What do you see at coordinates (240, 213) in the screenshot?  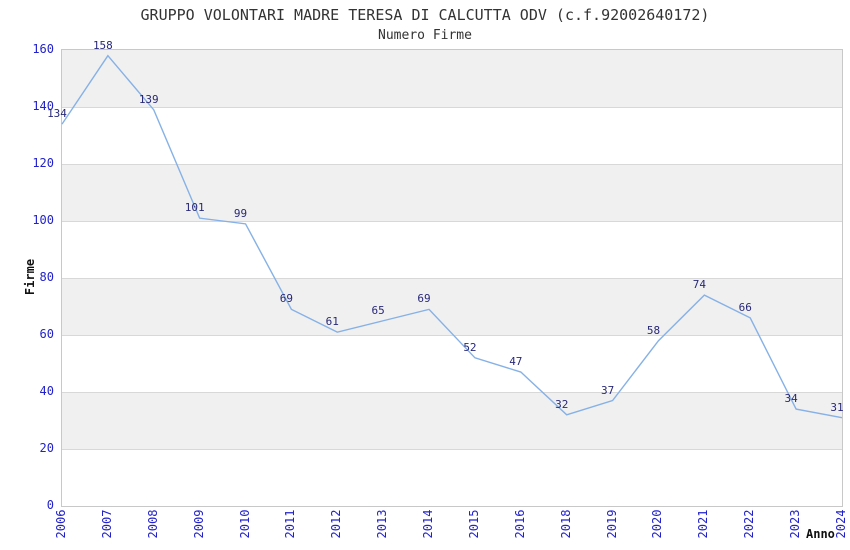 I see `data-point-label: 99` at bounding box center [240, 213].